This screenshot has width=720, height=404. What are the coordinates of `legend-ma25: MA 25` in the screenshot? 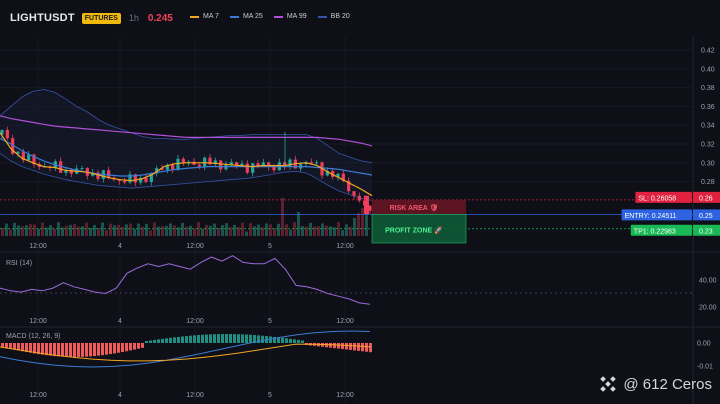 It's located at (246, 16).